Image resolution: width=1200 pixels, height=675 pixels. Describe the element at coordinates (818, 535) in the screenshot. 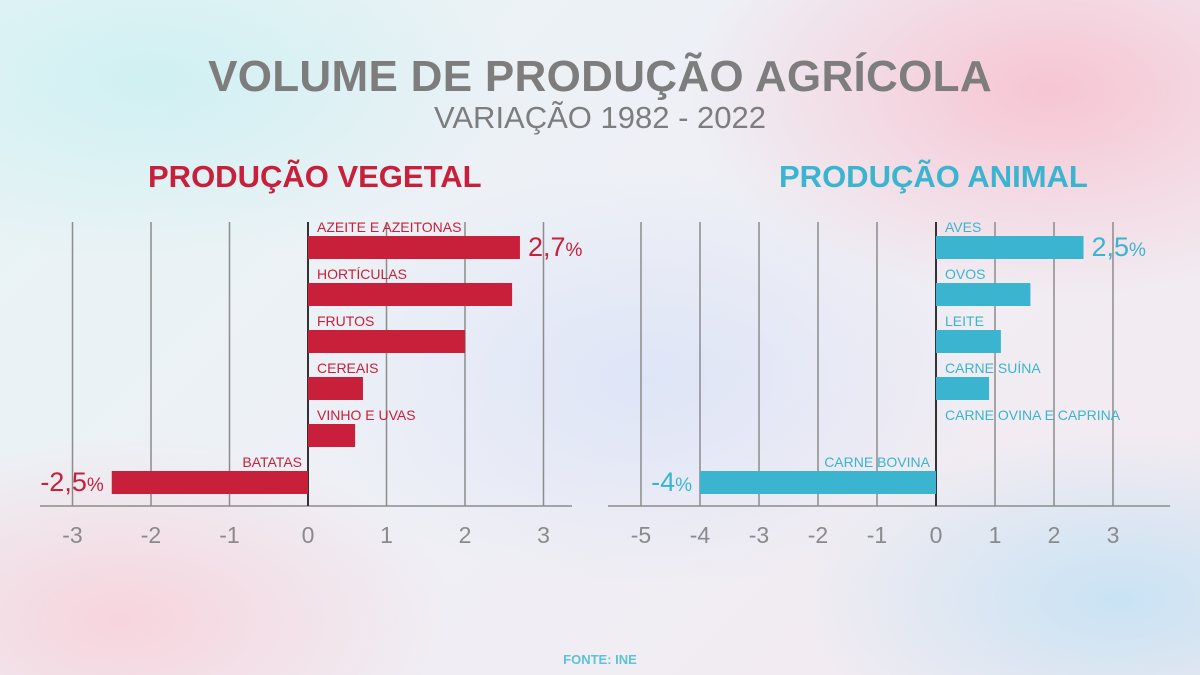

I see `animal-tick-label: -2` at that location.